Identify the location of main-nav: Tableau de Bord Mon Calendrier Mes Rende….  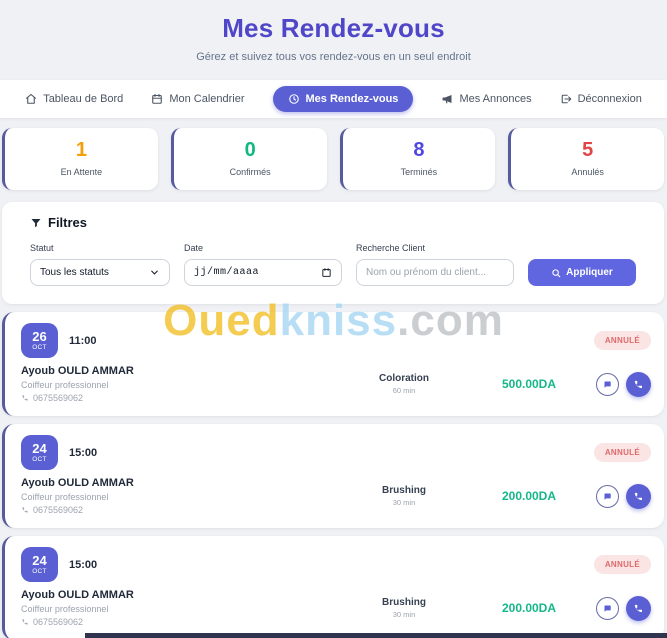
(333, 99).